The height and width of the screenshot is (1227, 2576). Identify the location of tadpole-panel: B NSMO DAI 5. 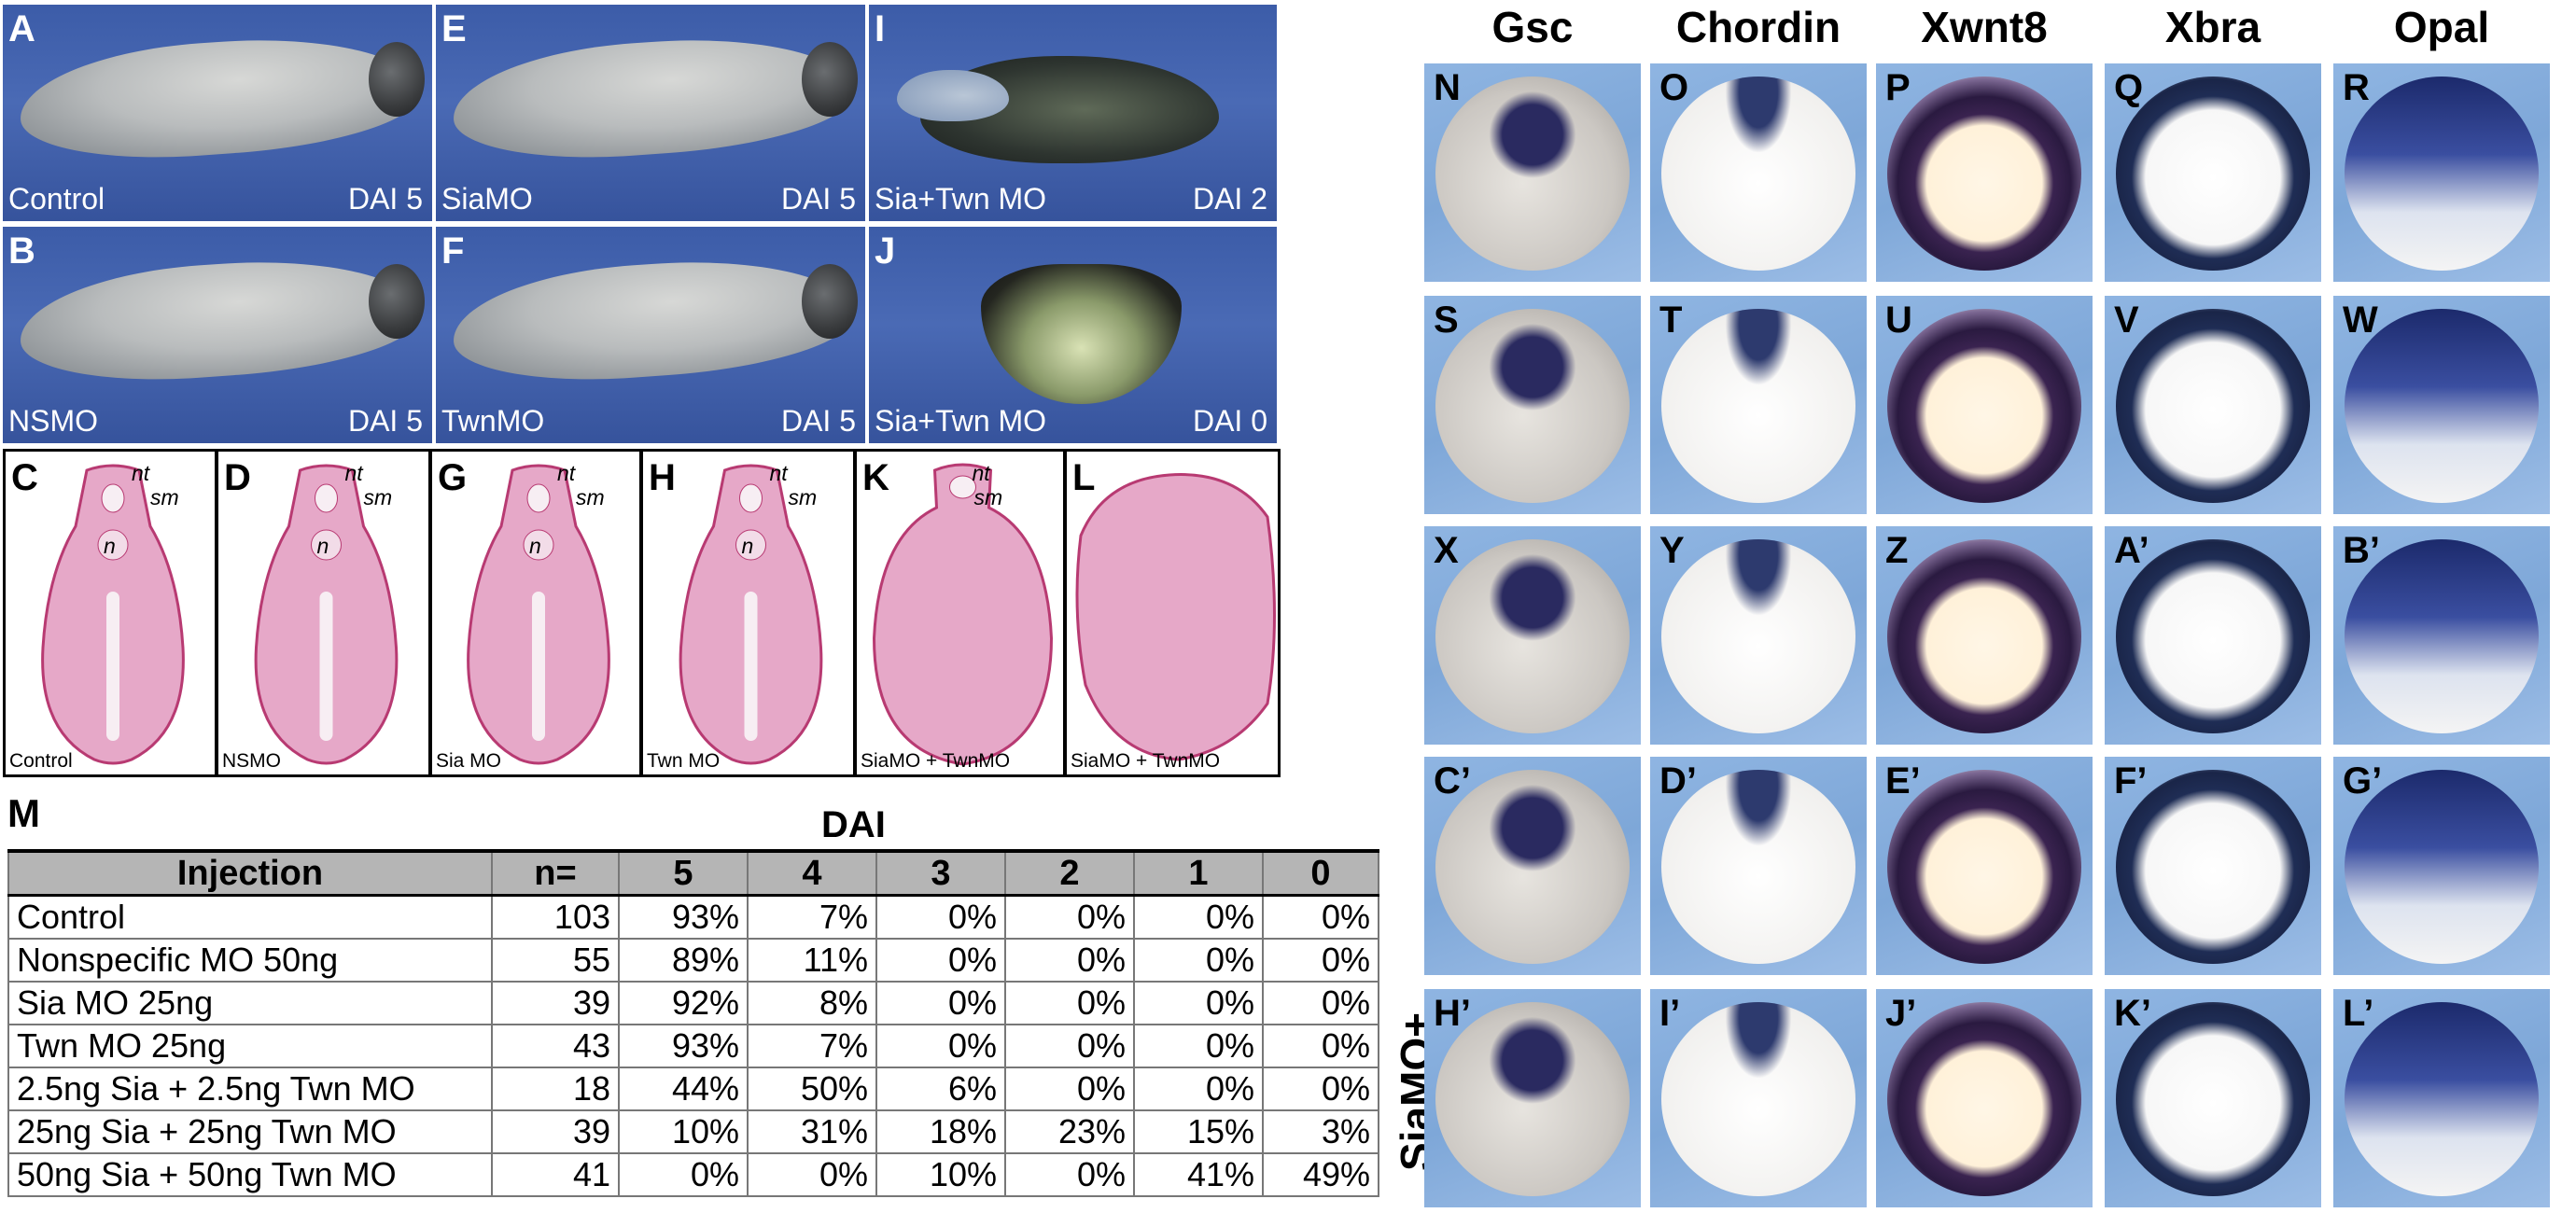
(217, 335).